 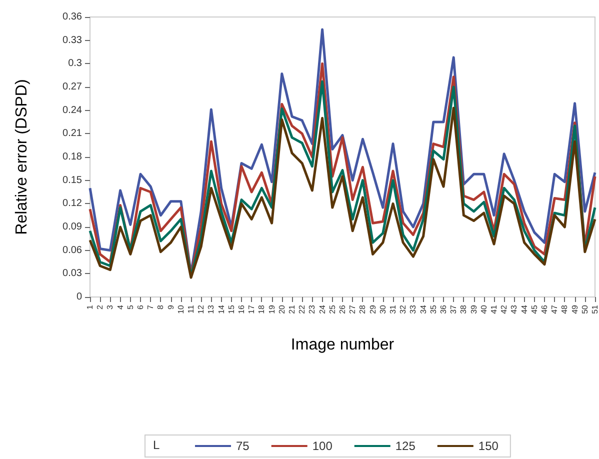 What do you see at coordinates (72, 87) in the screenshot?
I see `y-tick-label: 0.27` at bounding box center [72, 87].